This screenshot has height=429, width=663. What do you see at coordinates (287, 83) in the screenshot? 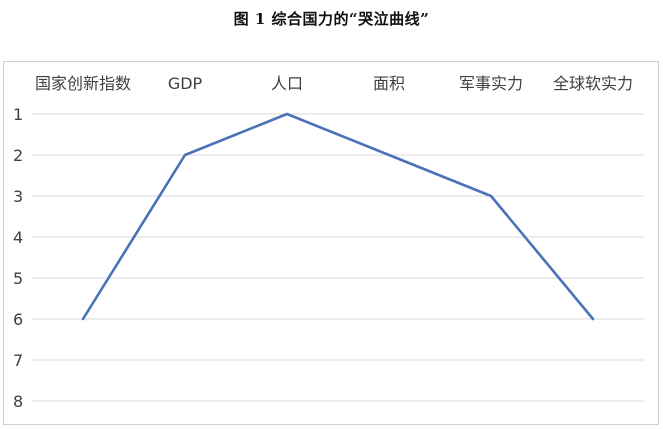
I see `x-category-label: 人口` at bounding box center [287, 83].